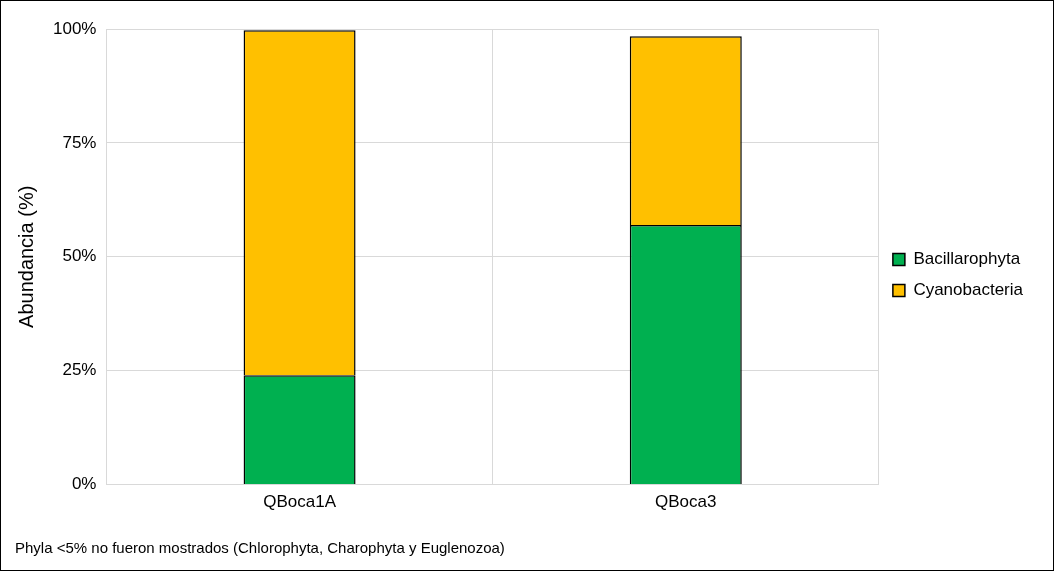 Image resolution: width=1054 pixels, height=571 pixels. I want to click on y-tick-label: 50%, so click(79, 256).